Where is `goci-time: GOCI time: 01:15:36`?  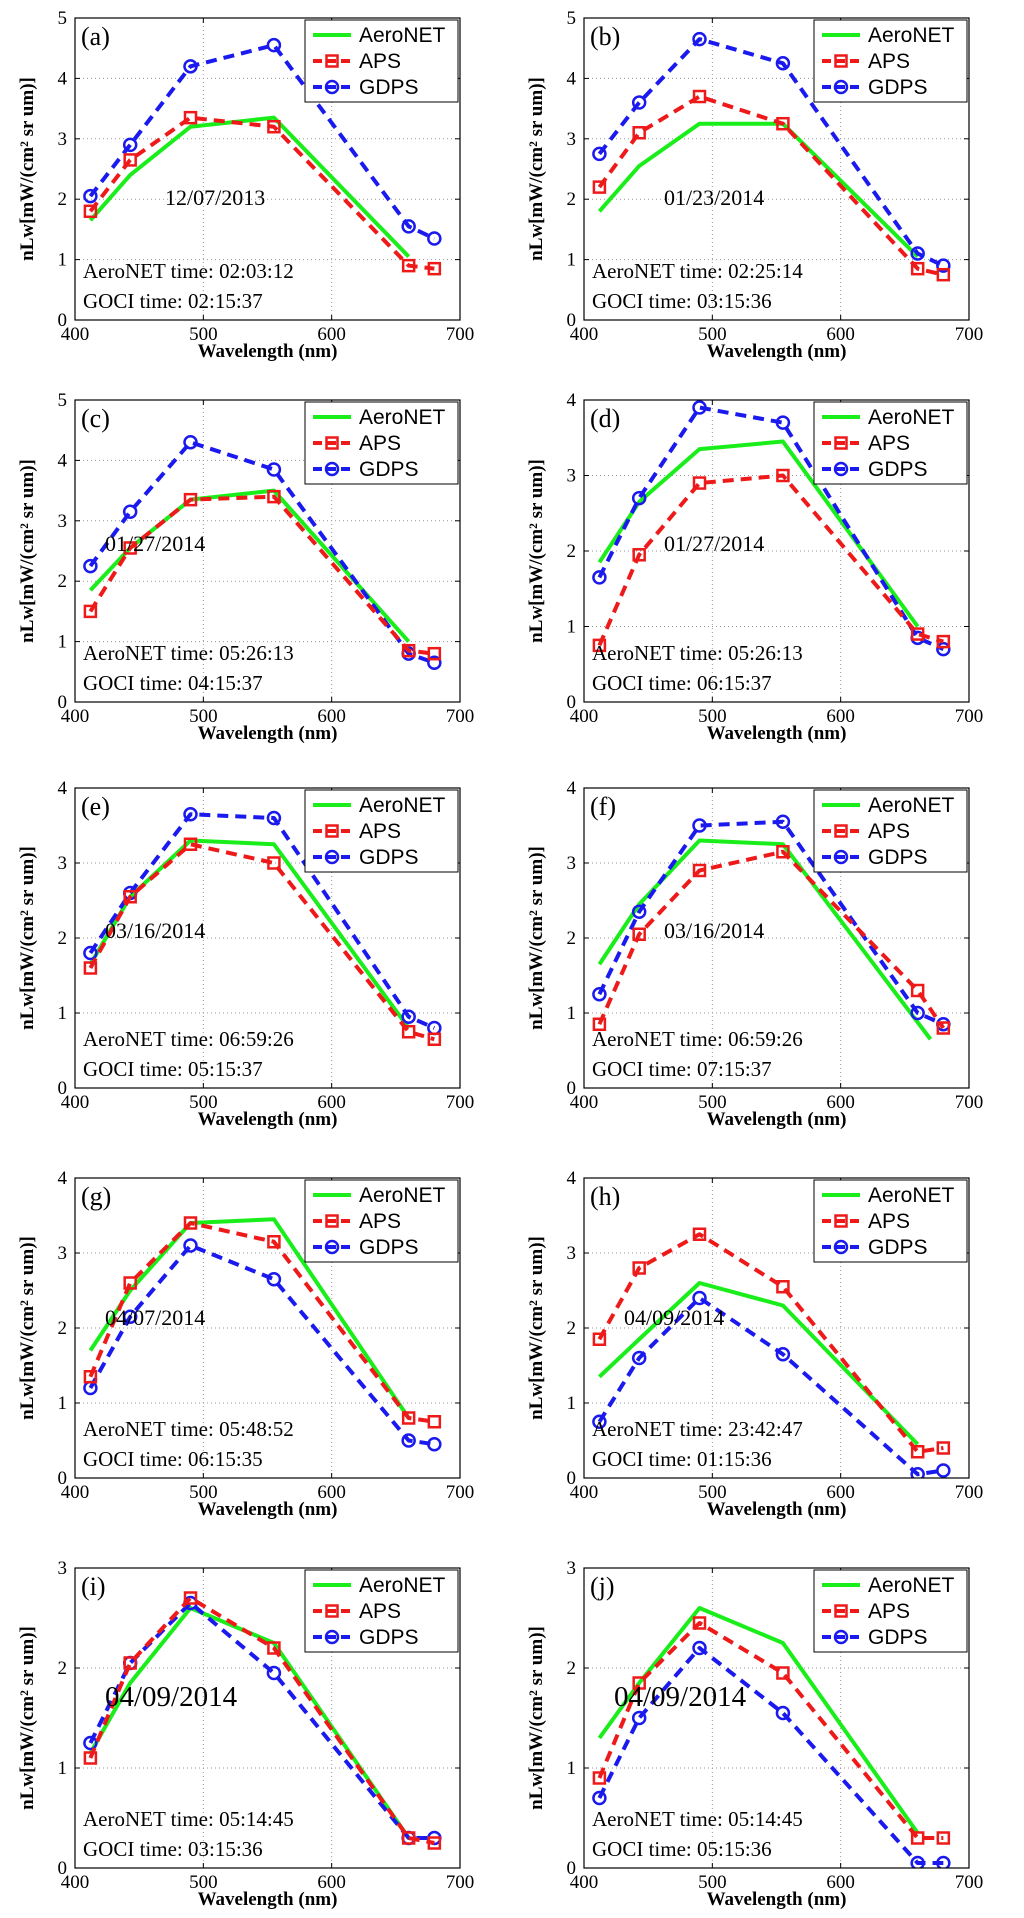 goci-time: GOCI time: 01:15:36 is located at coordinates (682, 1459).